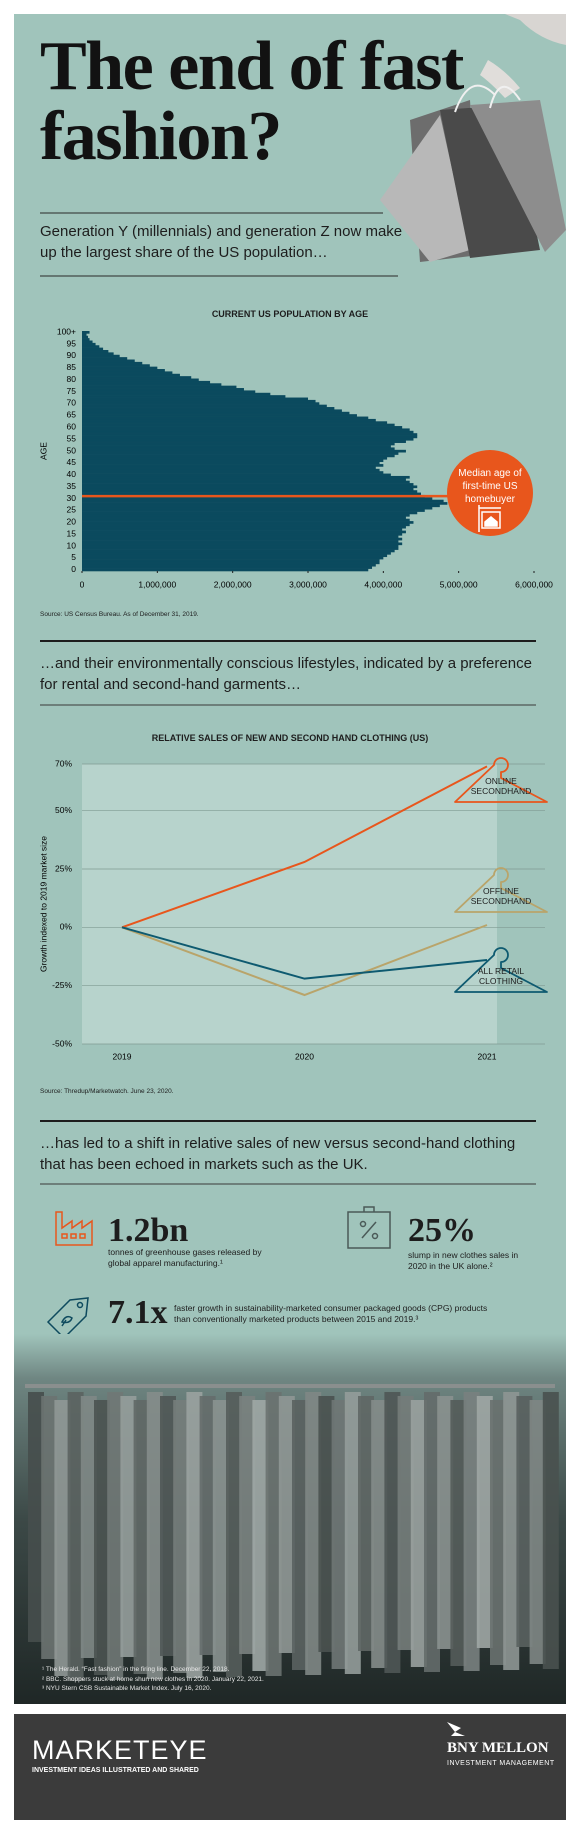 This screenshot has width=580, height=1831. I want to click on x-tick-label: 2021, so click(487, 1056).